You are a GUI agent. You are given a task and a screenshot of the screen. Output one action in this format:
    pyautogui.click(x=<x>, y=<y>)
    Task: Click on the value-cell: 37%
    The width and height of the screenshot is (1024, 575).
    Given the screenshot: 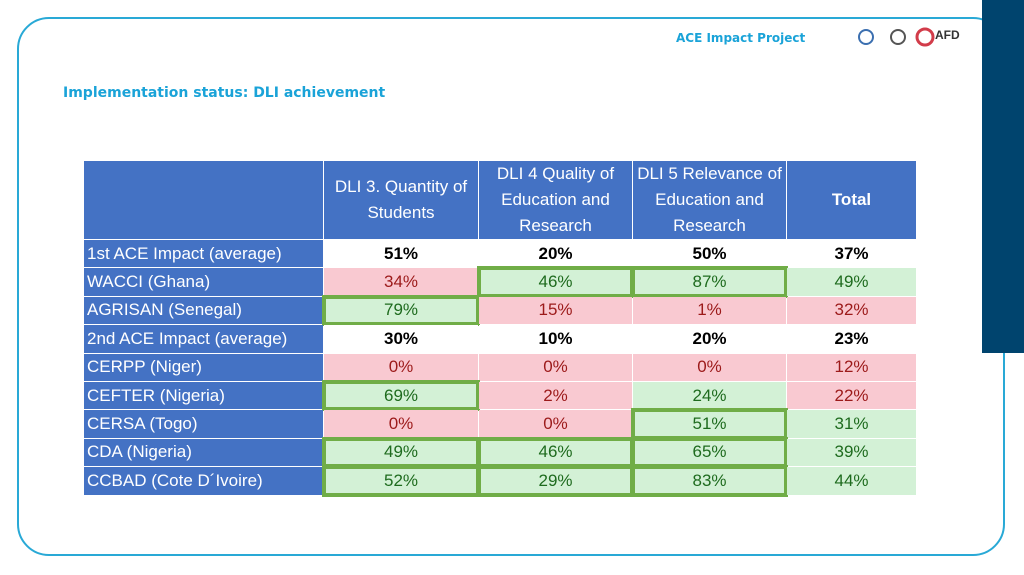 What is the action you would take?
    pyautogui.click(x=851, y=253)
    